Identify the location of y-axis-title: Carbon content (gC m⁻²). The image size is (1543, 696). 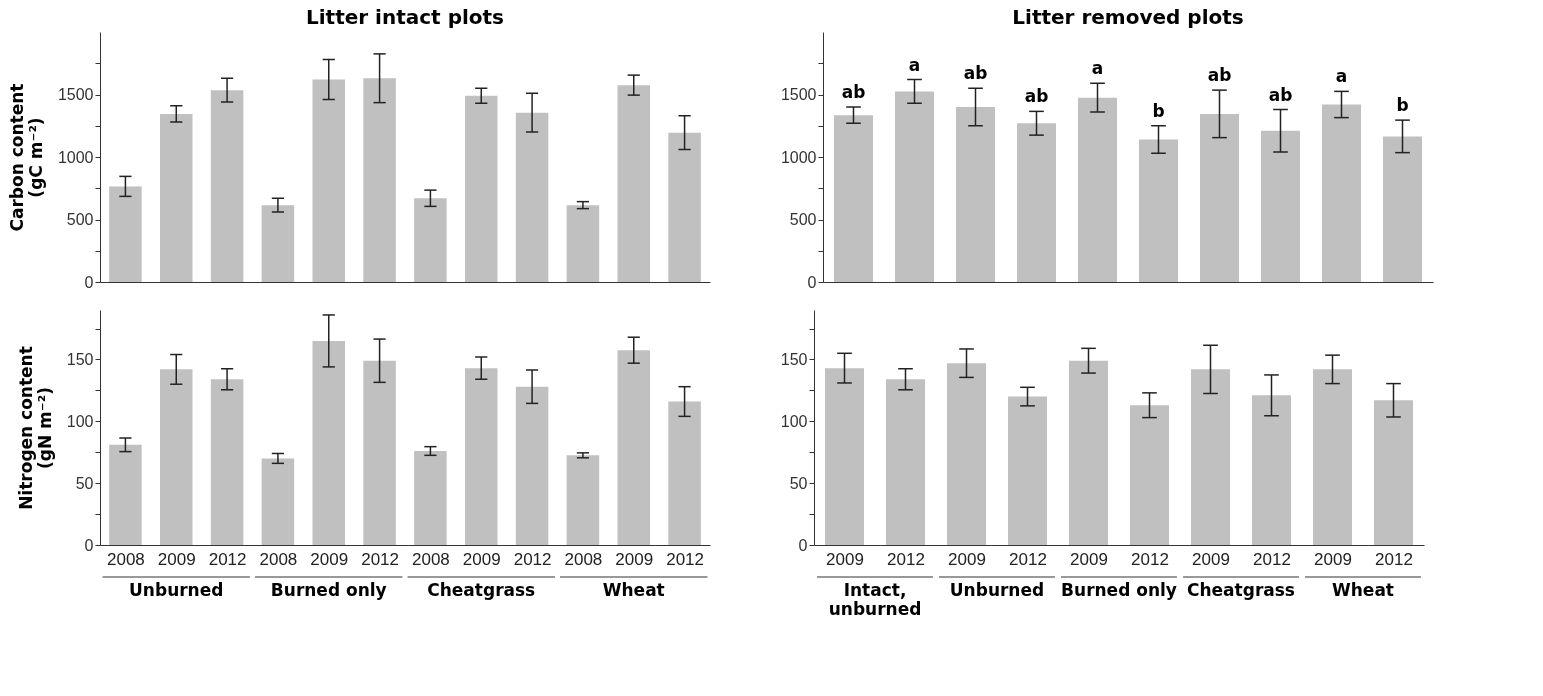
(26, 157).